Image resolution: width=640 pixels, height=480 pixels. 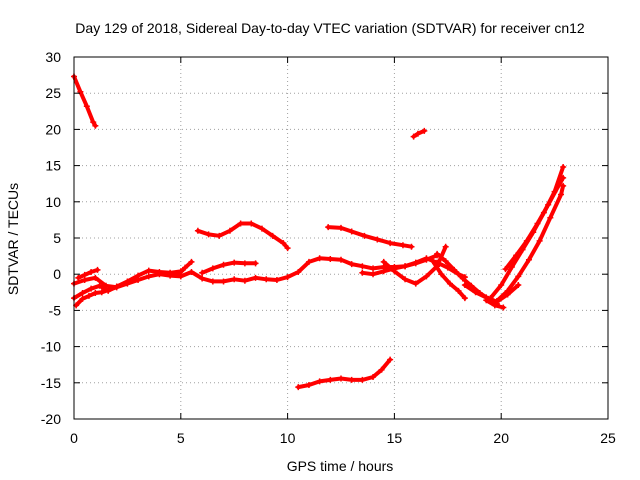 I want to click on y-tick-label: -10, so click(x=51, y=347).